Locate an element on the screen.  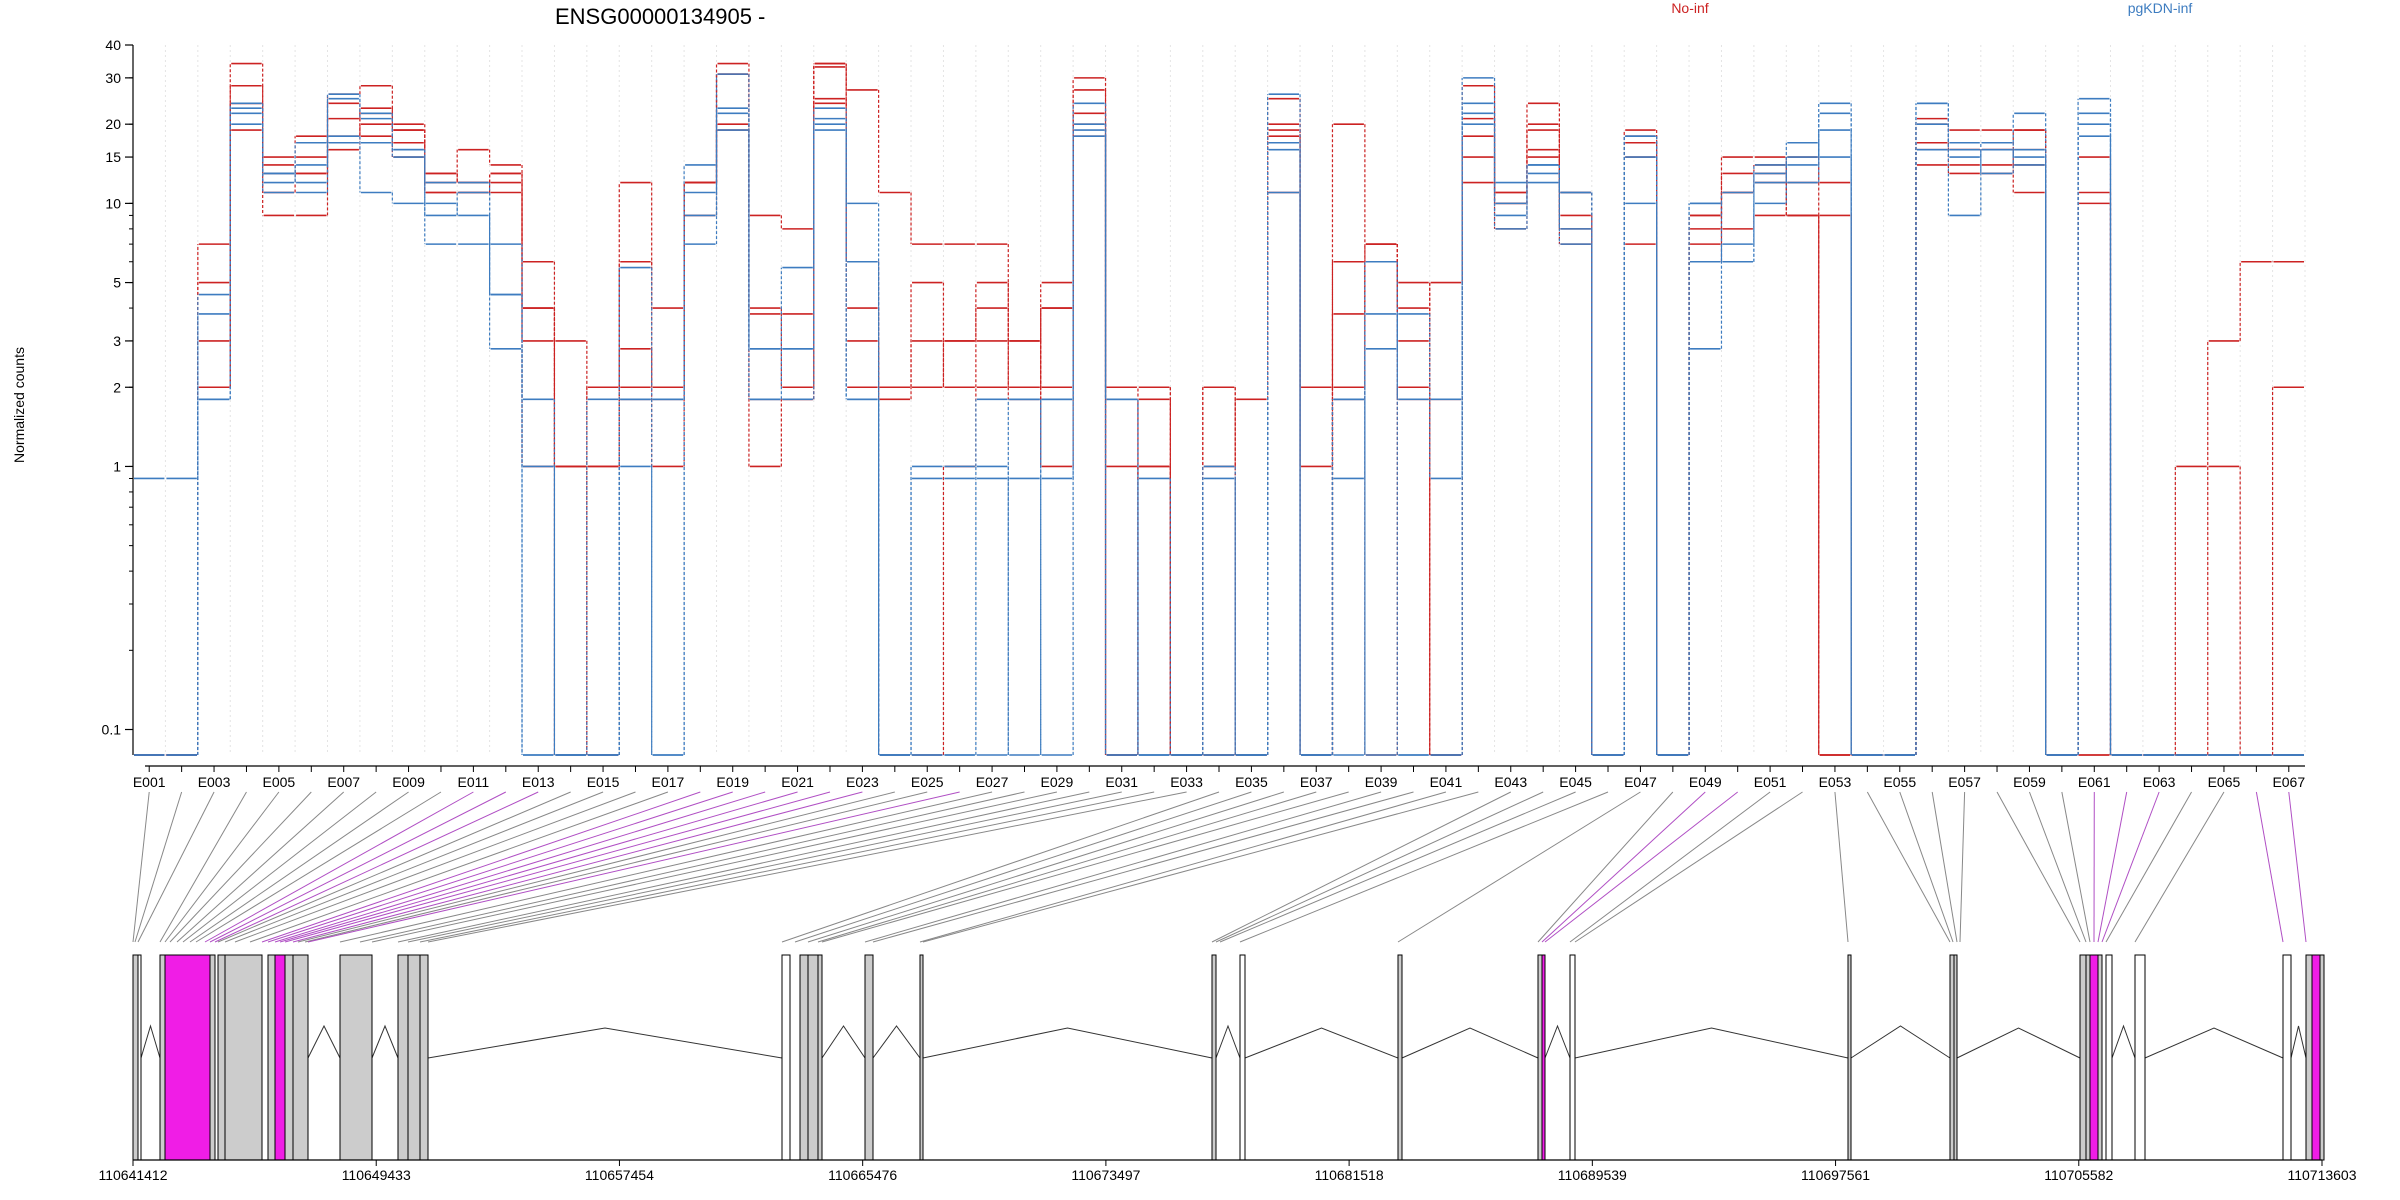
x-tick-label: E003 is located at coordinates (214, 782).